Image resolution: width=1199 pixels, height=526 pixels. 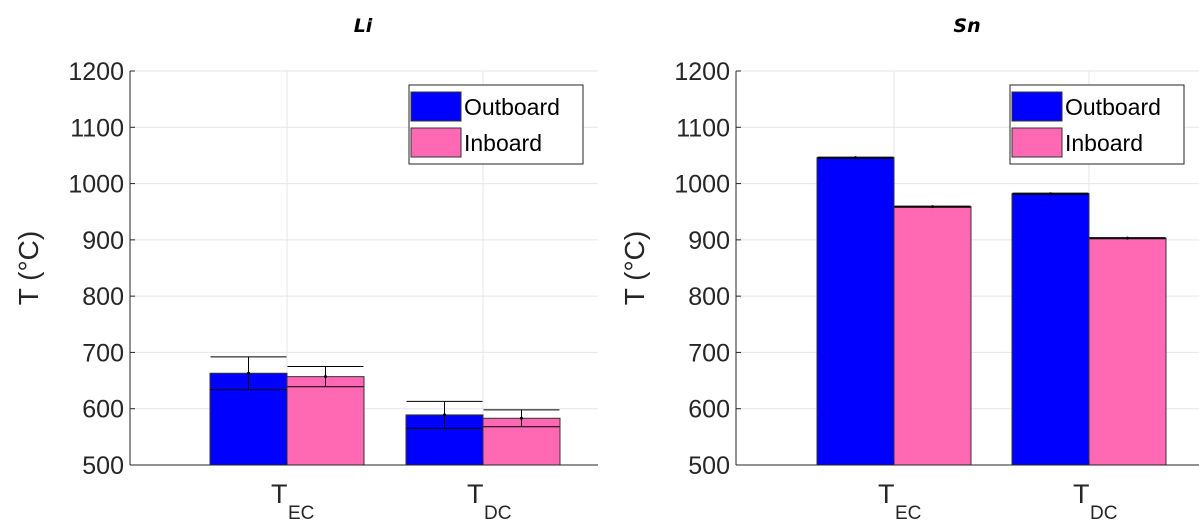 I want to click on chart-title: Sn, so click(x=966, y=26).